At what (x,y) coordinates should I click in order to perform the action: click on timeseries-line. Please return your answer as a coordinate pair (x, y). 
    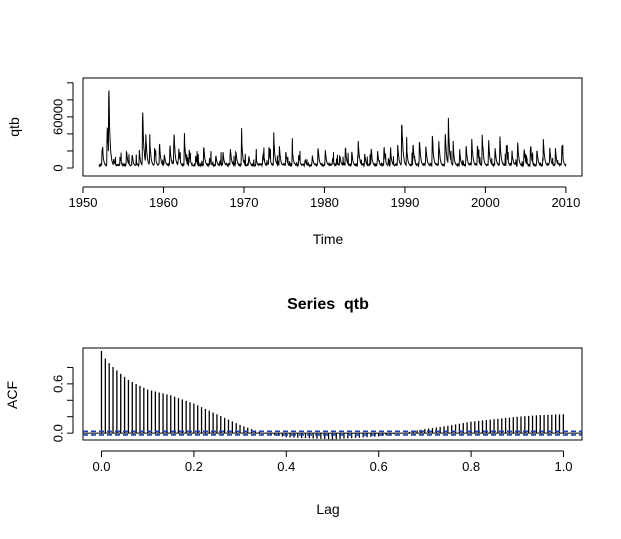
    Looking at the image, I should click on (332, 129).